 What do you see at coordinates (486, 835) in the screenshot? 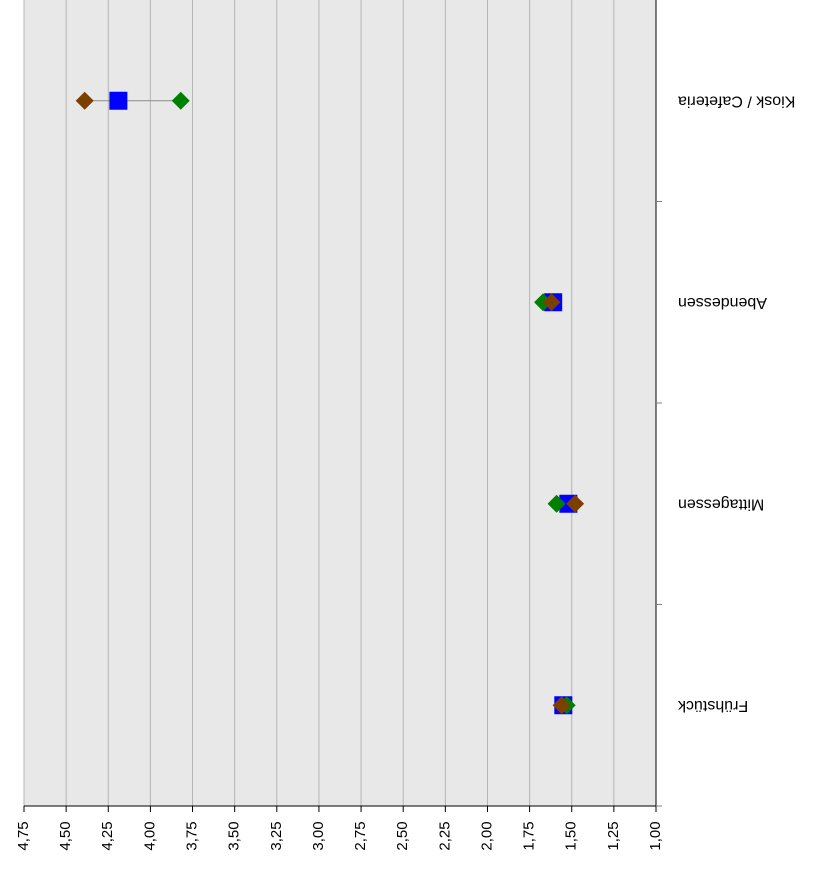
I see `value-tick-label: 2,00` at bounding box center [486, 835].